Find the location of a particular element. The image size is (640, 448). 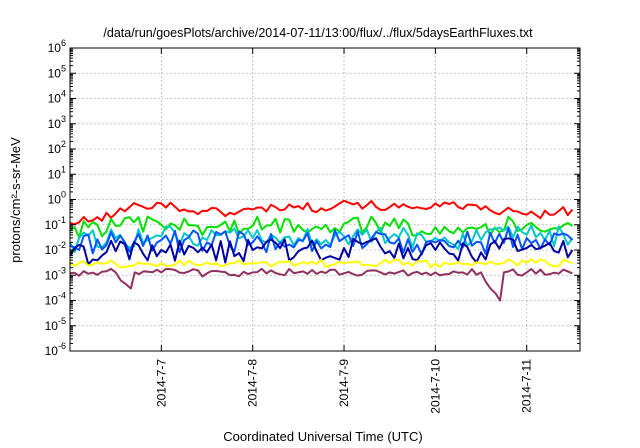

x-tick-label: 2014-7-9 is located at coordinates (344, 383).